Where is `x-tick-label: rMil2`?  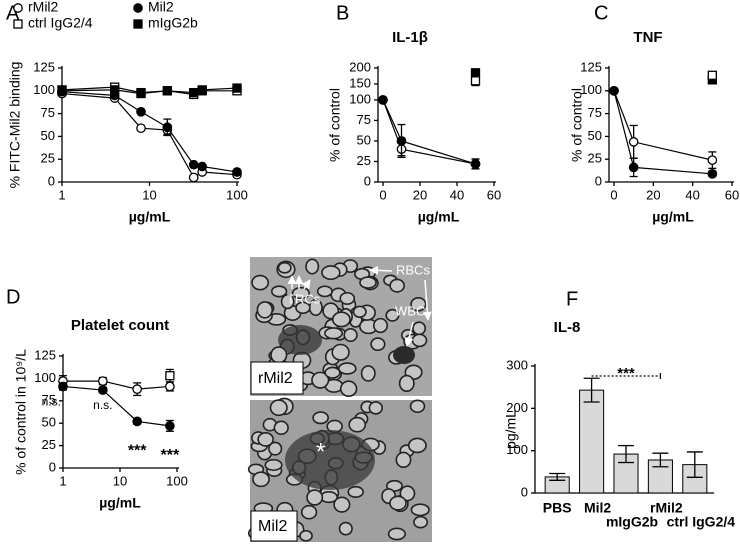
x-tick-label: rMil2 is located at coordinates (666, 508).